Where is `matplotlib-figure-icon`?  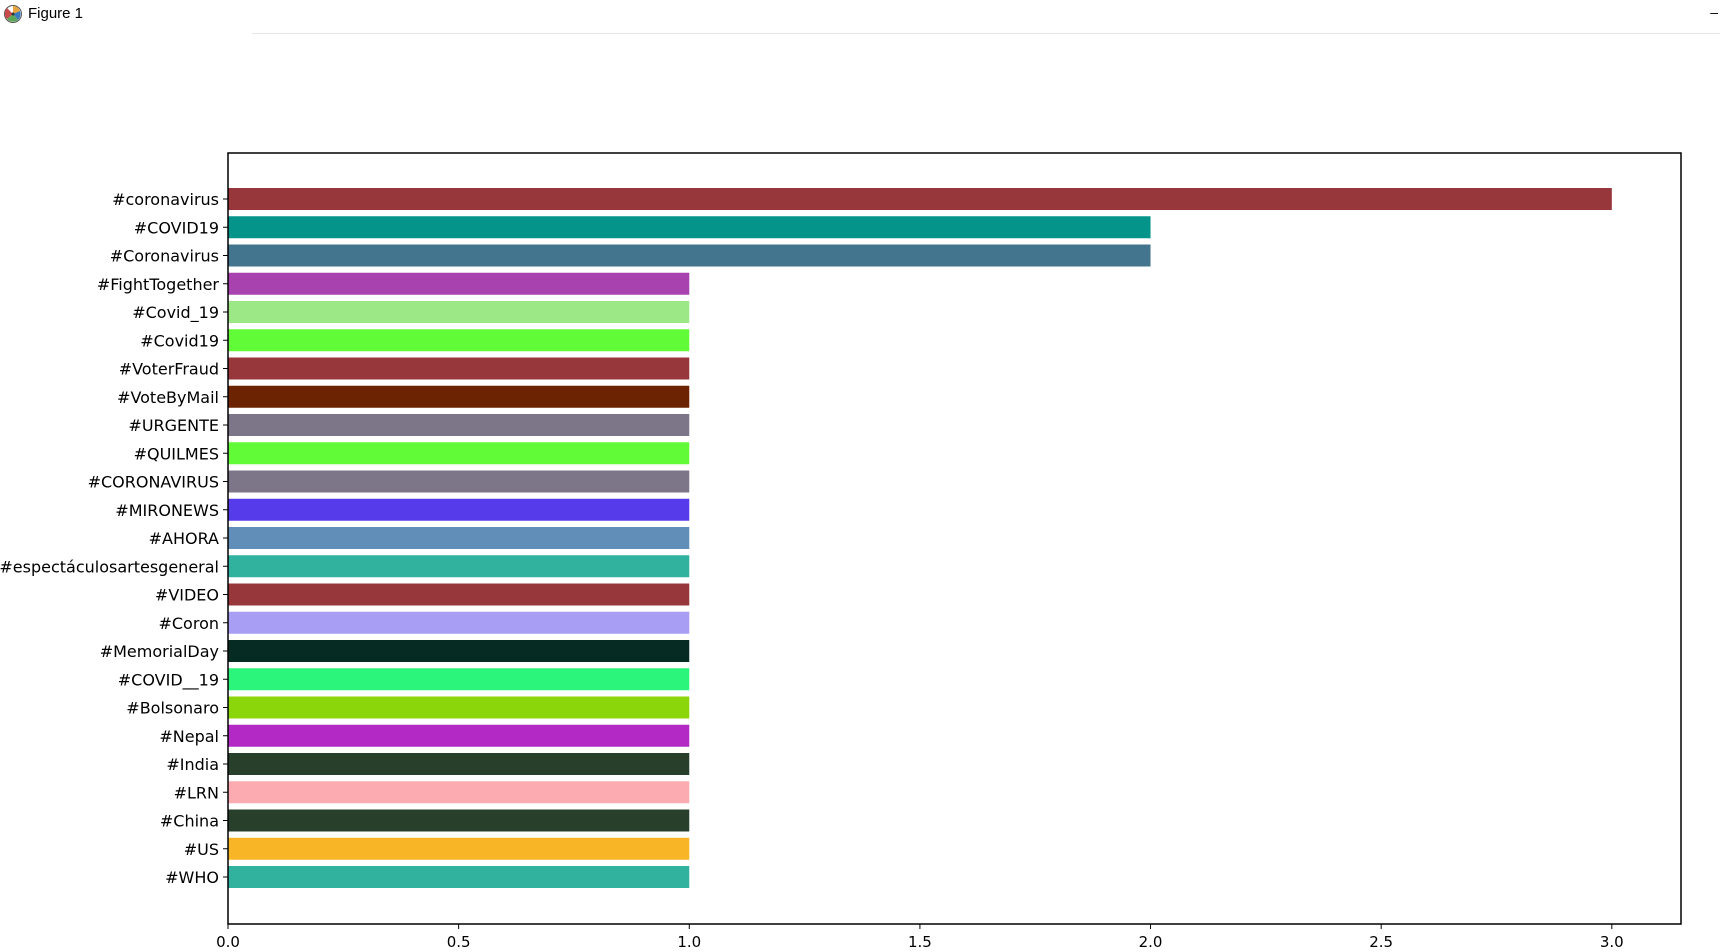
matplotlib-figure-icon is located at coordinates (13, 14).